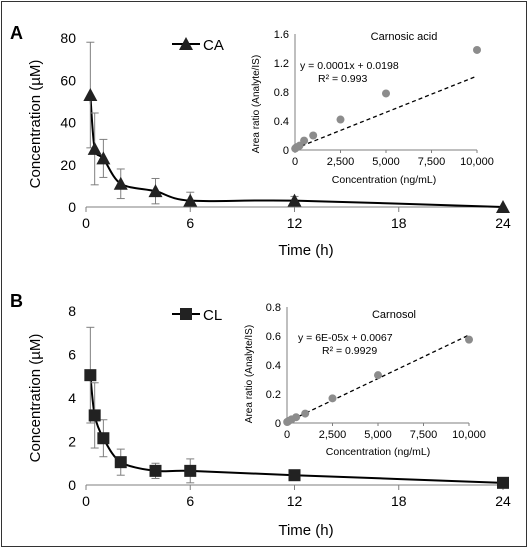 The image size is (530, 550). What do you see at coordinates (295, 223) in the screenshot?
I see `panel-a-x-tick-label: 12` at bounding box center [295, 223].